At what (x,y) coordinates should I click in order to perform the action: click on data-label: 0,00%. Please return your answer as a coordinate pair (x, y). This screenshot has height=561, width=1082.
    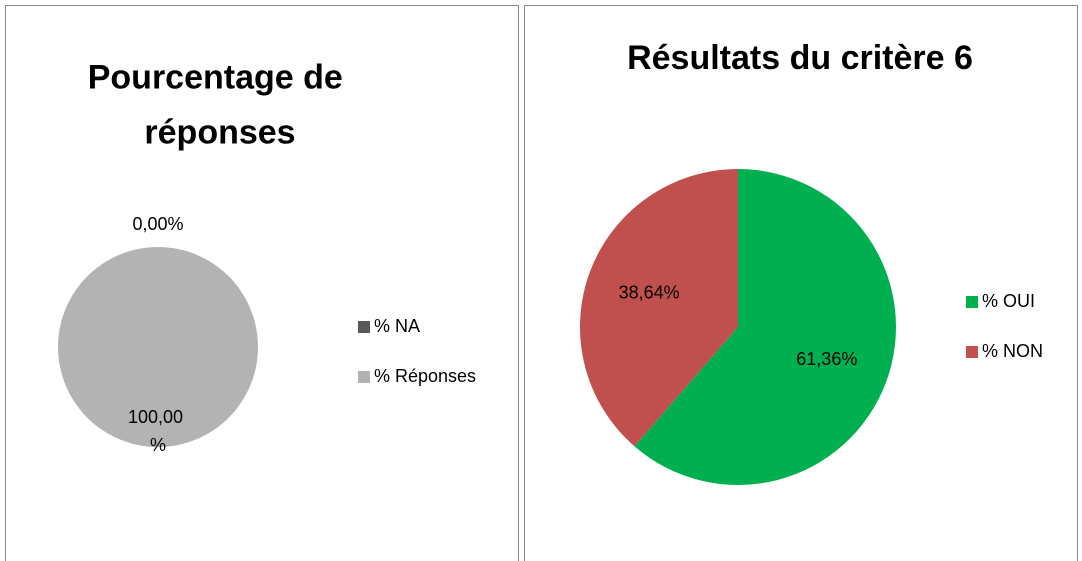
    Looking at the image, I should click on (157, 224).